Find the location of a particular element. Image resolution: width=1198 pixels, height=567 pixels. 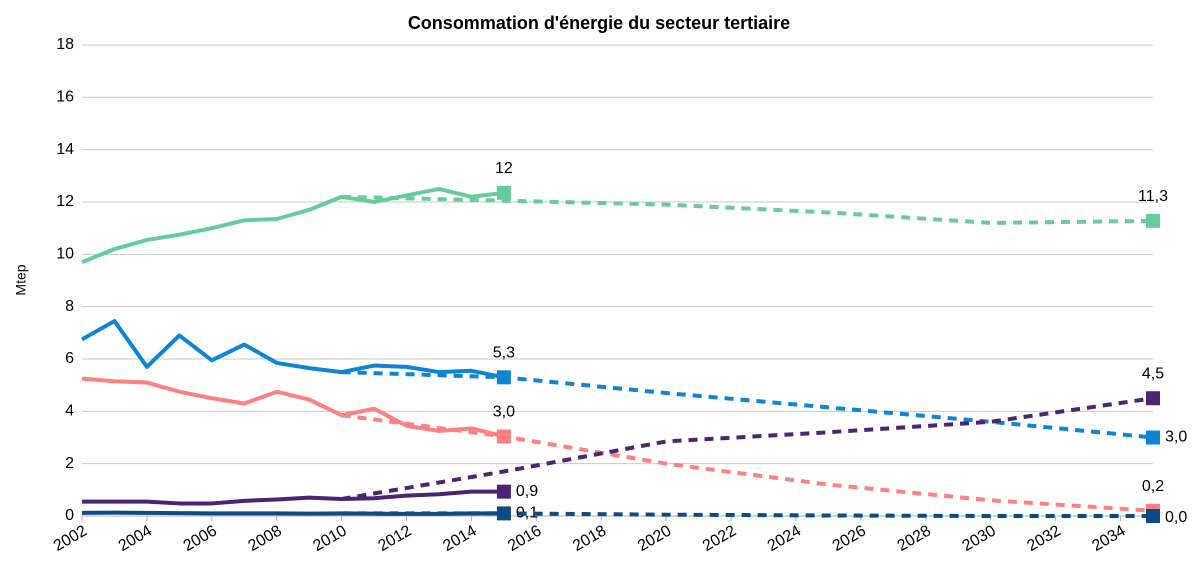

x-tick-label: 2022 is located at coordinates (719, 538).